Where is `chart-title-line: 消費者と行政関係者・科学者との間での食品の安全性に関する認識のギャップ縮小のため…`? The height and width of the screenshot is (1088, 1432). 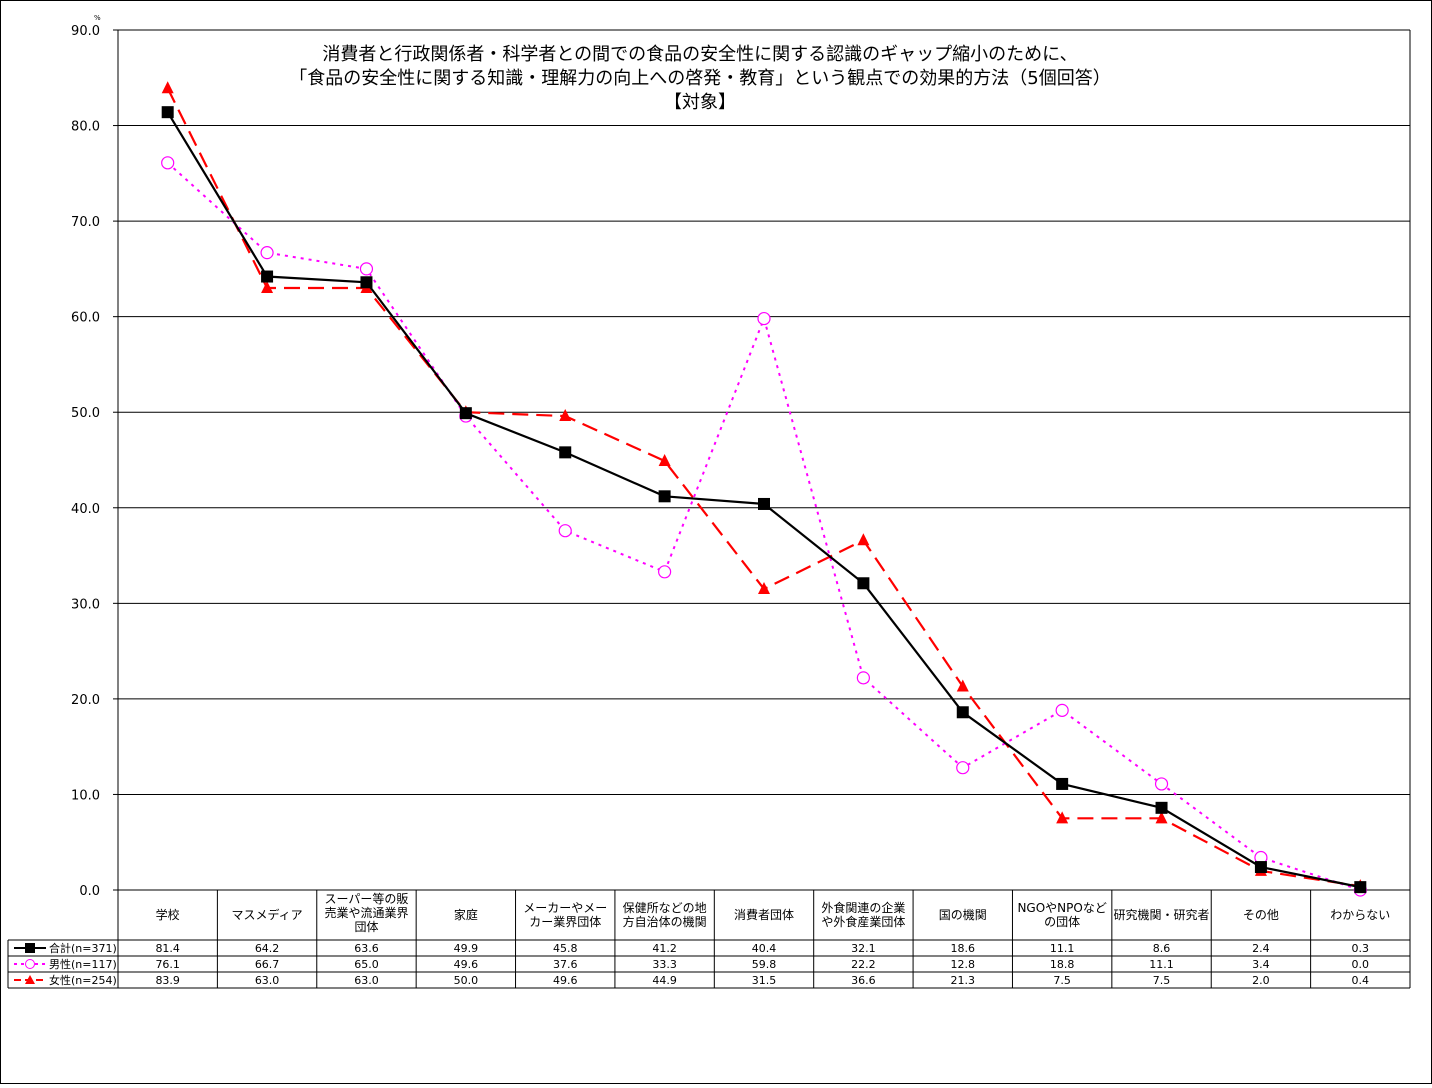
chart-title-line: 消費者と行政関係者・科学者との間での食品の安全性に関する認識のギャップ縮小のため… is located at coordinates (699, 54).